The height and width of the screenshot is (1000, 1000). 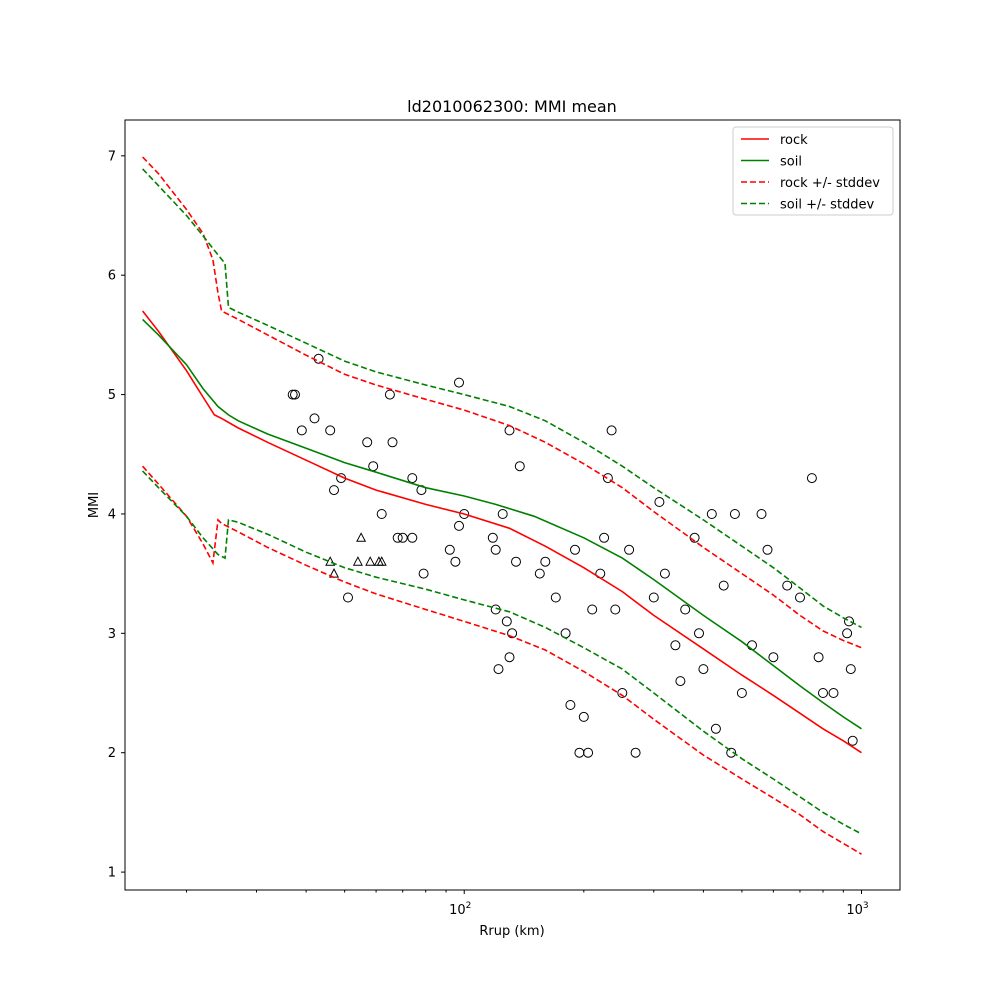 I want to click on legend-entry-label: rock, so click(x=794, y=140).